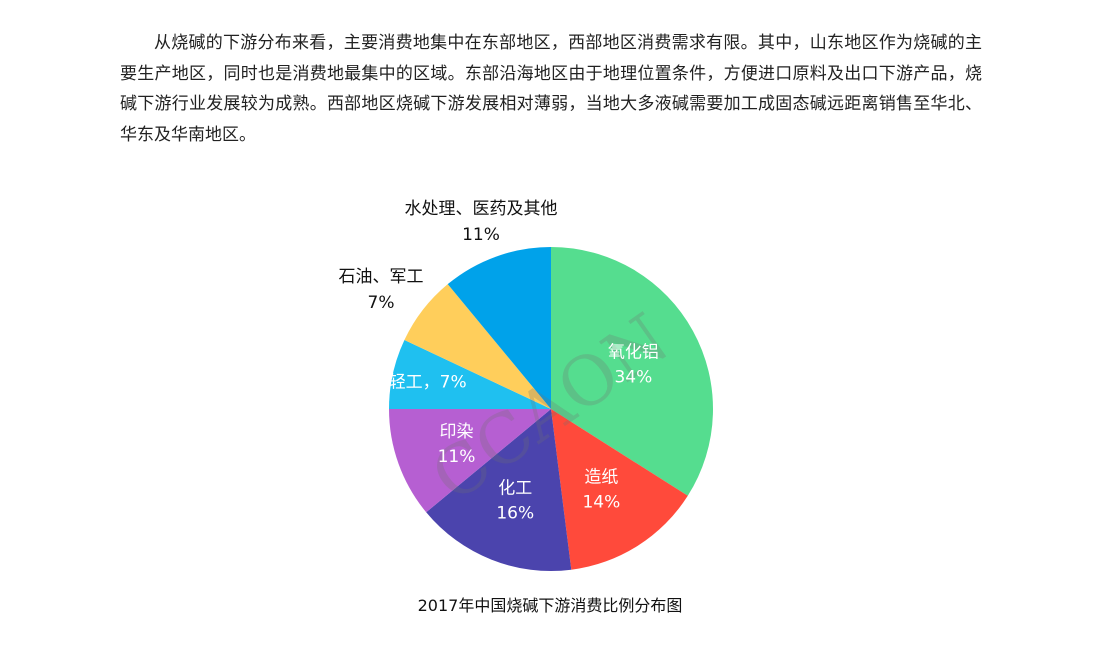 This screenshot has height=656, width=1100. Describe the element at coordinates (601, 489) in the screenshot. I see `slice-label-2: 造纸 14%` at that location.